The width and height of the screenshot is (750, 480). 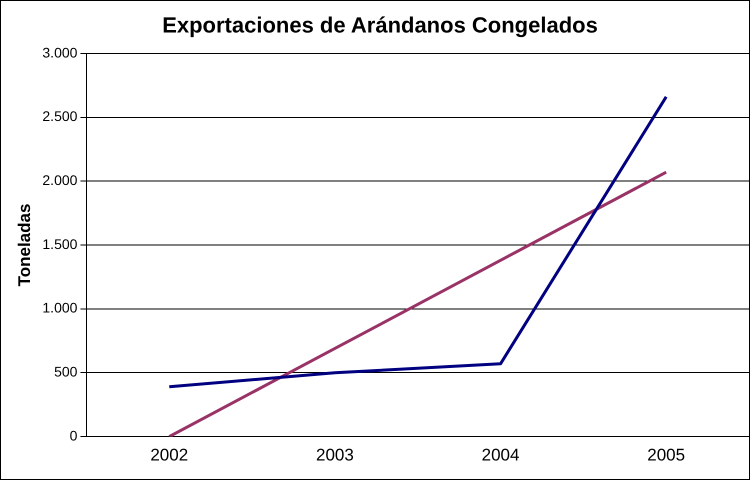 What do you see at coordinates (74, 435) in the screenshot?
I see `y-tick-label: 0` at bounding box center [74, 435].